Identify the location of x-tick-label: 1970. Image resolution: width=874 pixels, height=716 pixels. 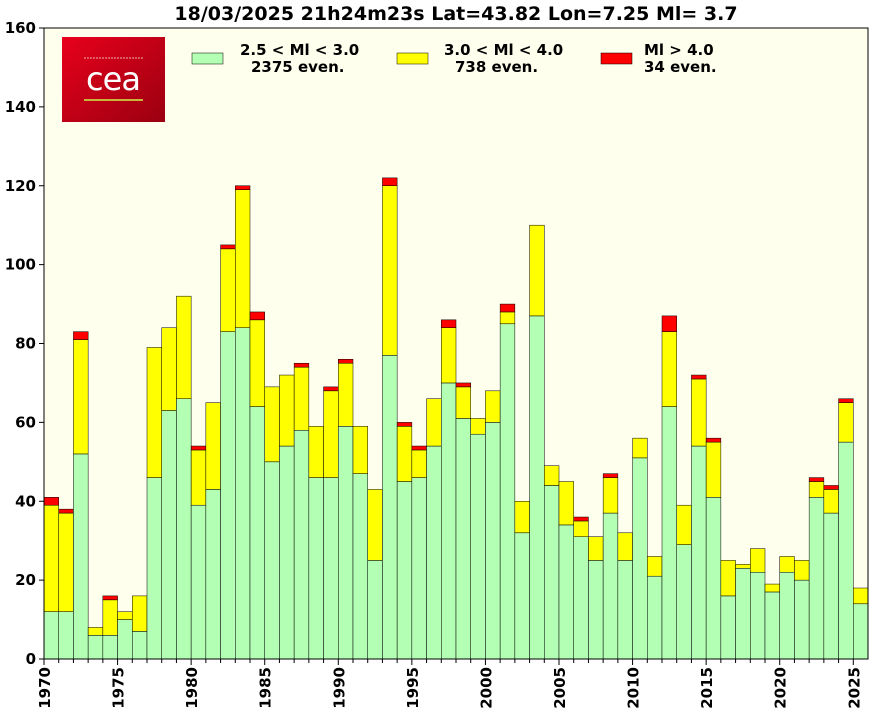
(45, 688).